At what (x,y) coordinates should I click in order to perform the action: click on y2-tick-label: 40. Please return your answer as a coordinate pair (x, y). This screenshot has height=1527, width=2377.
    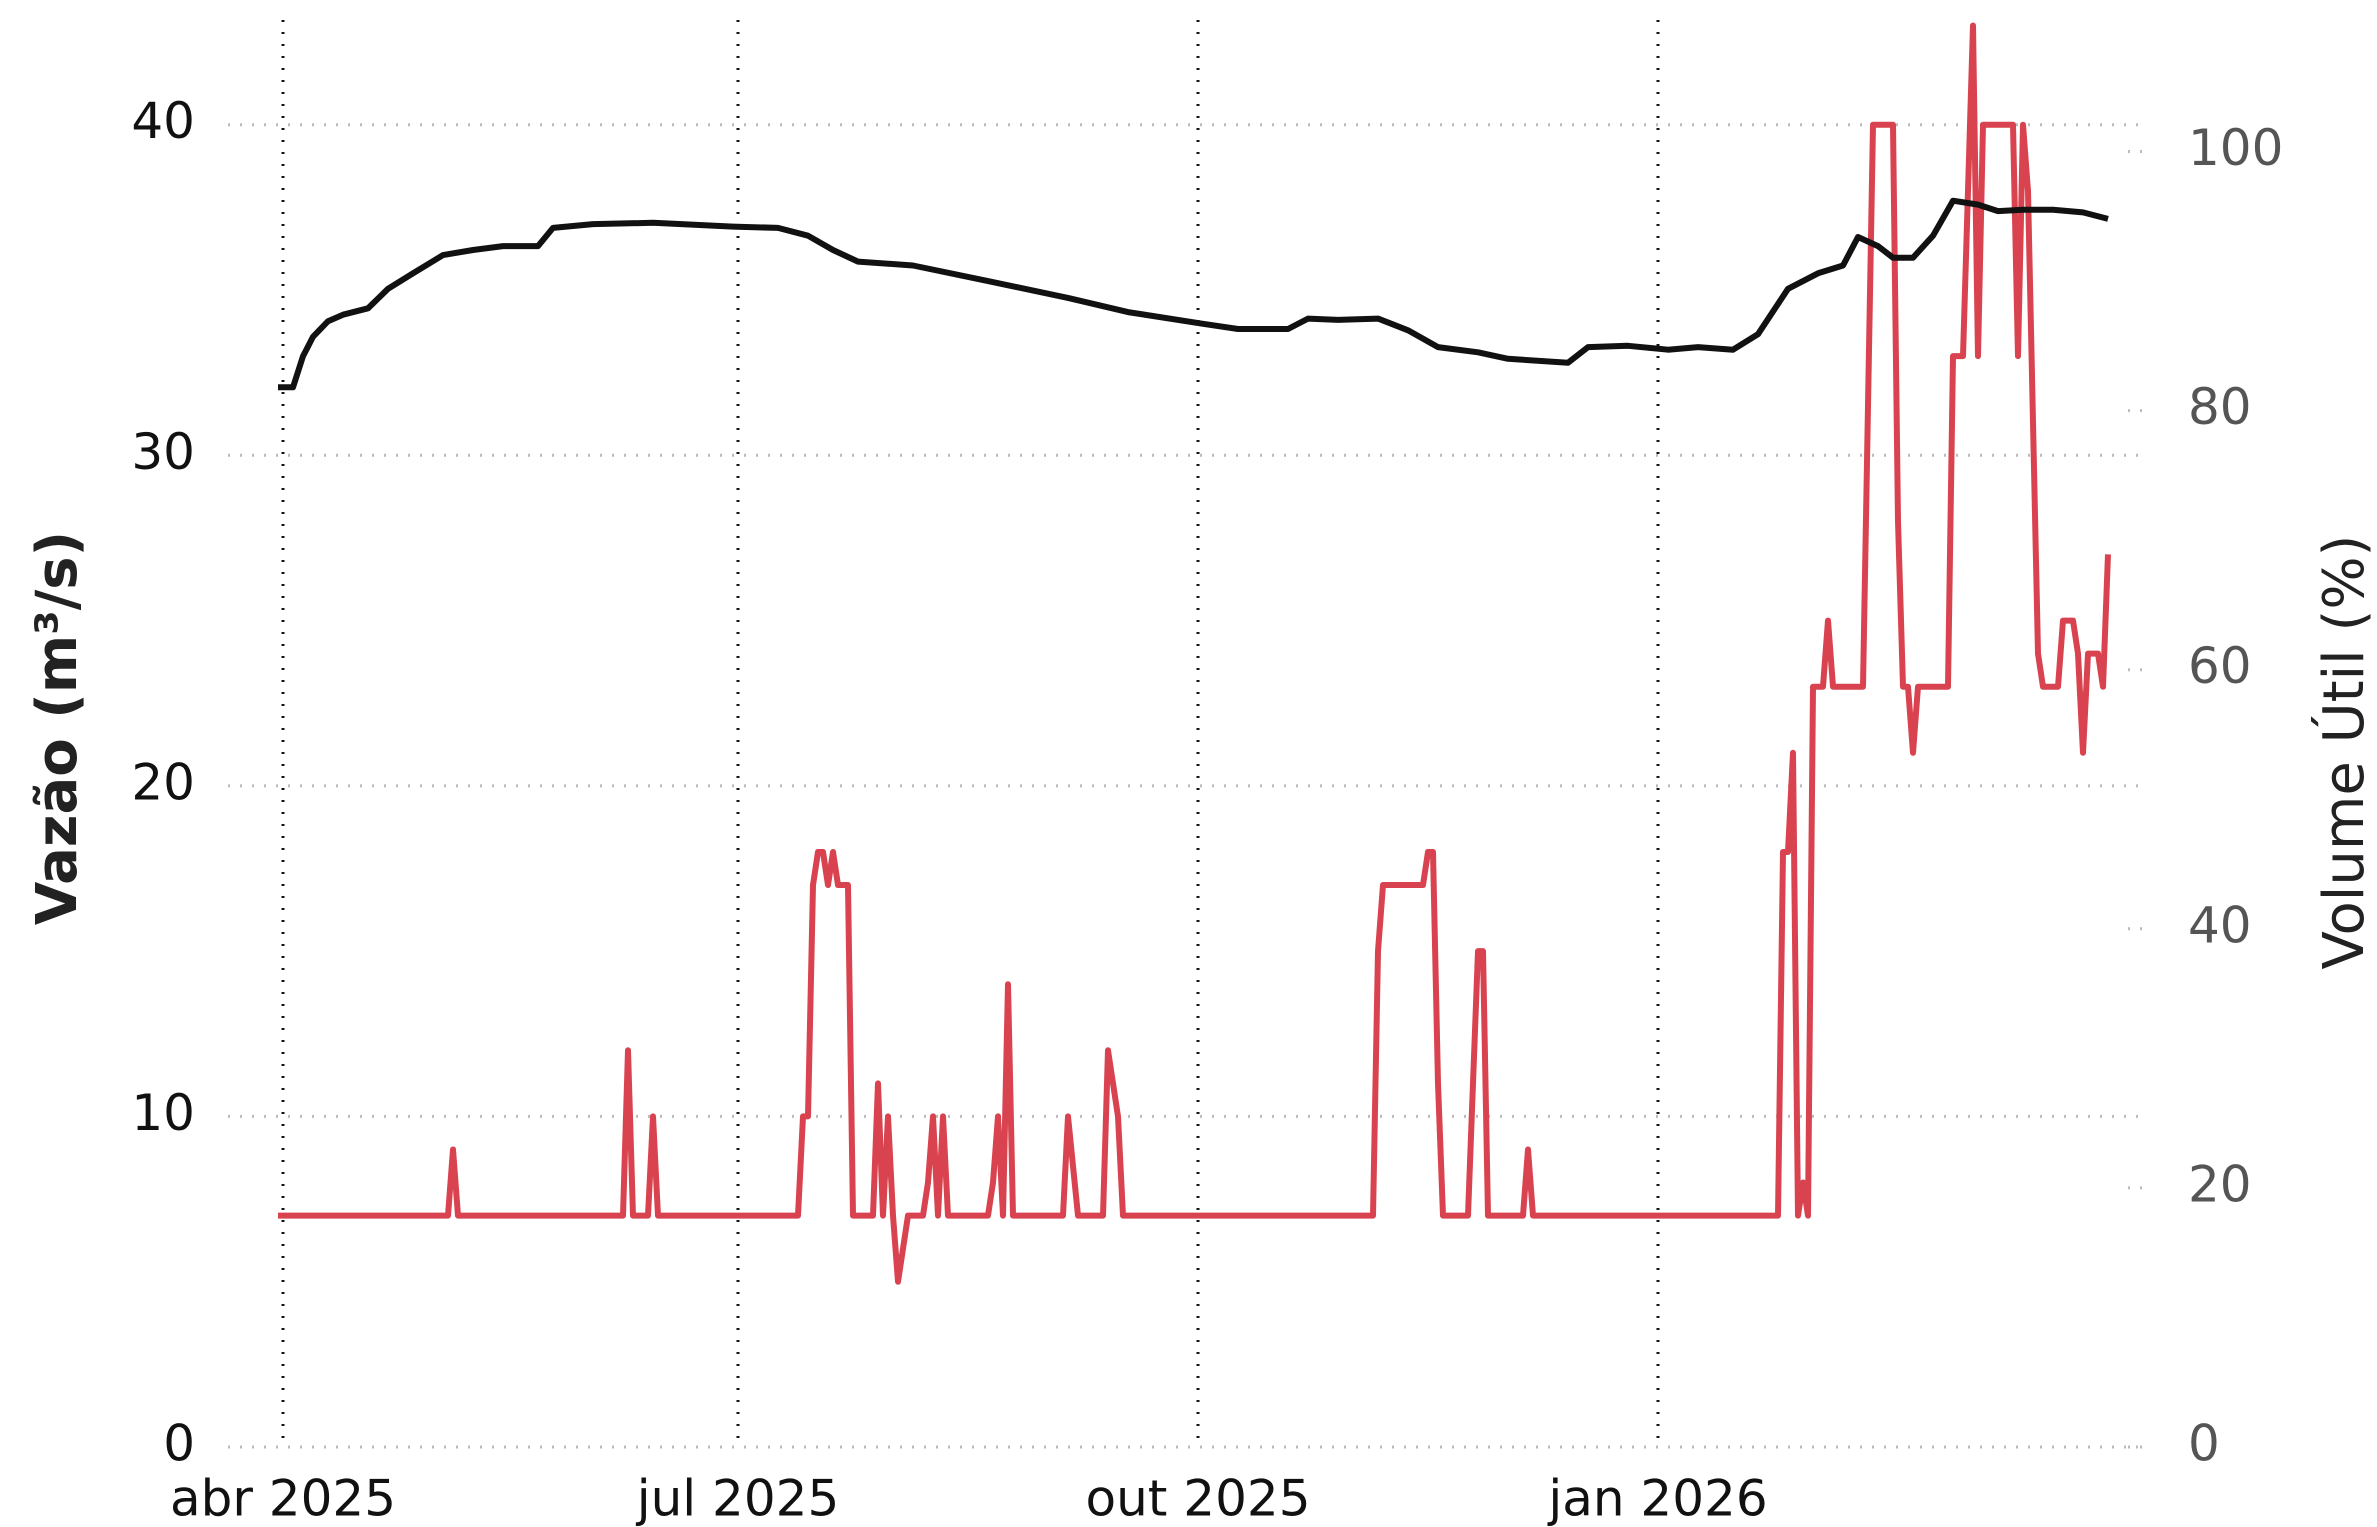
    Looking at the image, I should click on (2220, 925).